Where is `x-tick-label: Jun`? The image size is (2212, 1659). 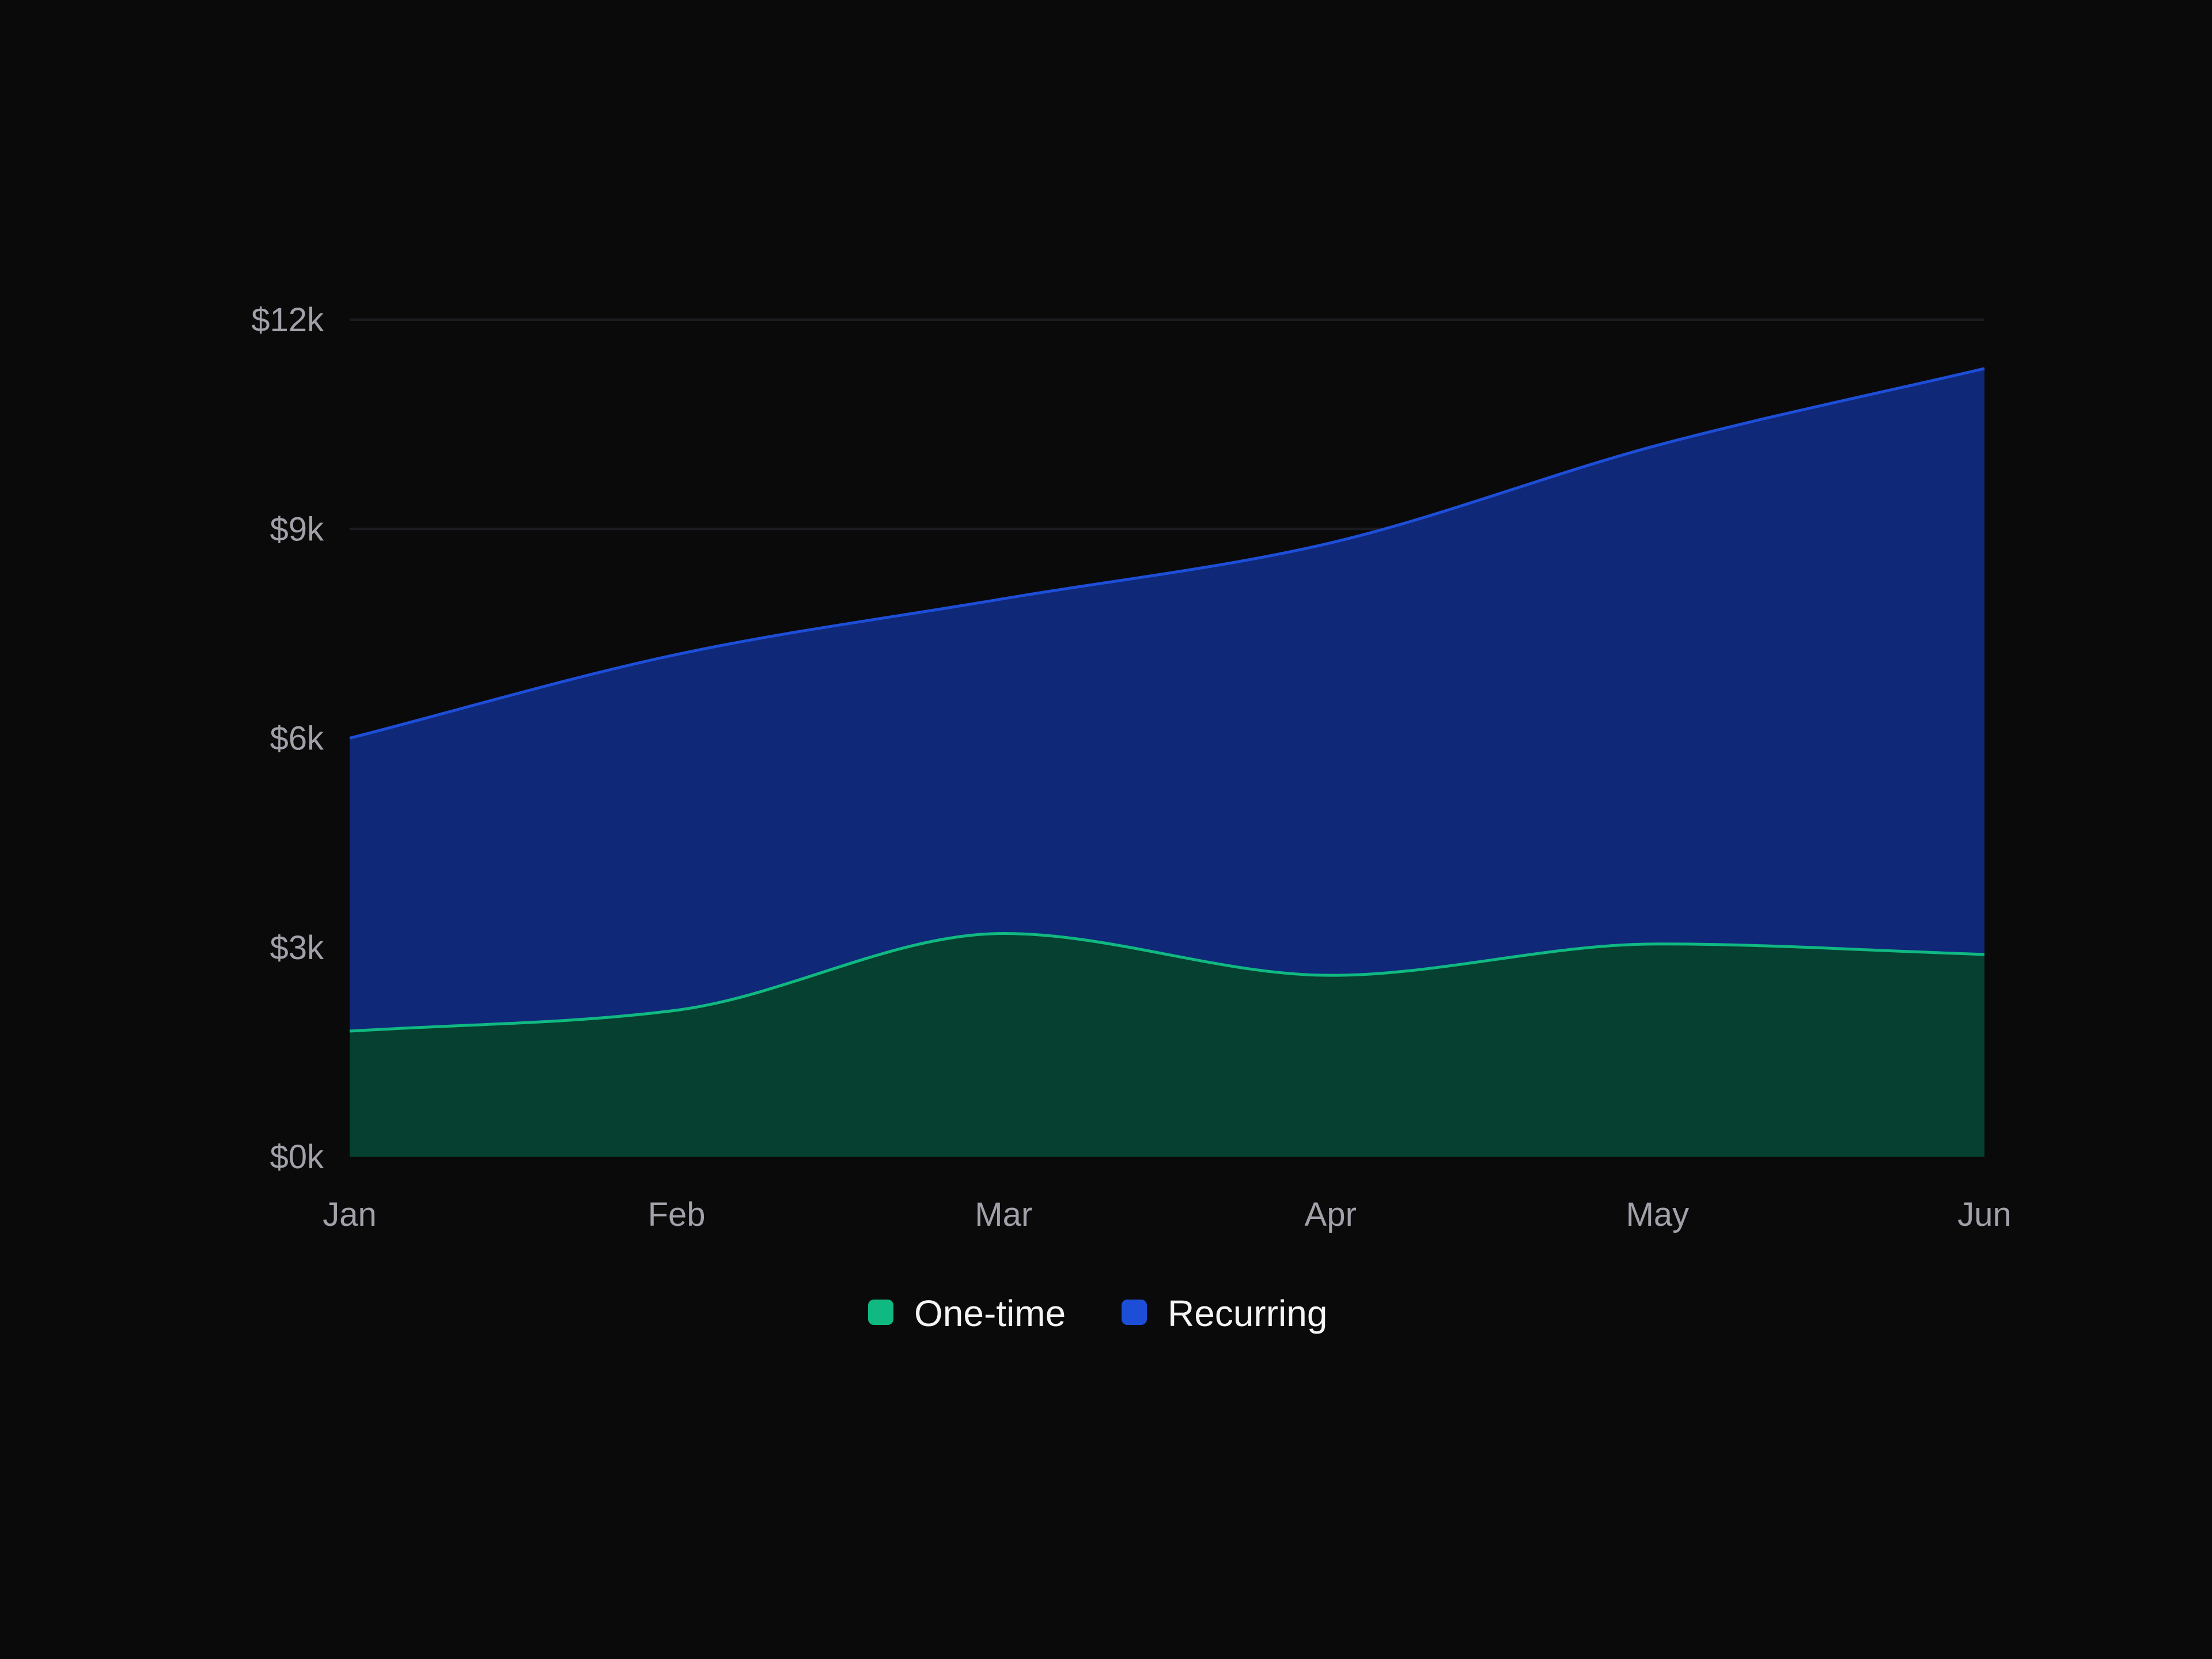 x-tick-label: Jun is located at coordinates (1984, 1214).